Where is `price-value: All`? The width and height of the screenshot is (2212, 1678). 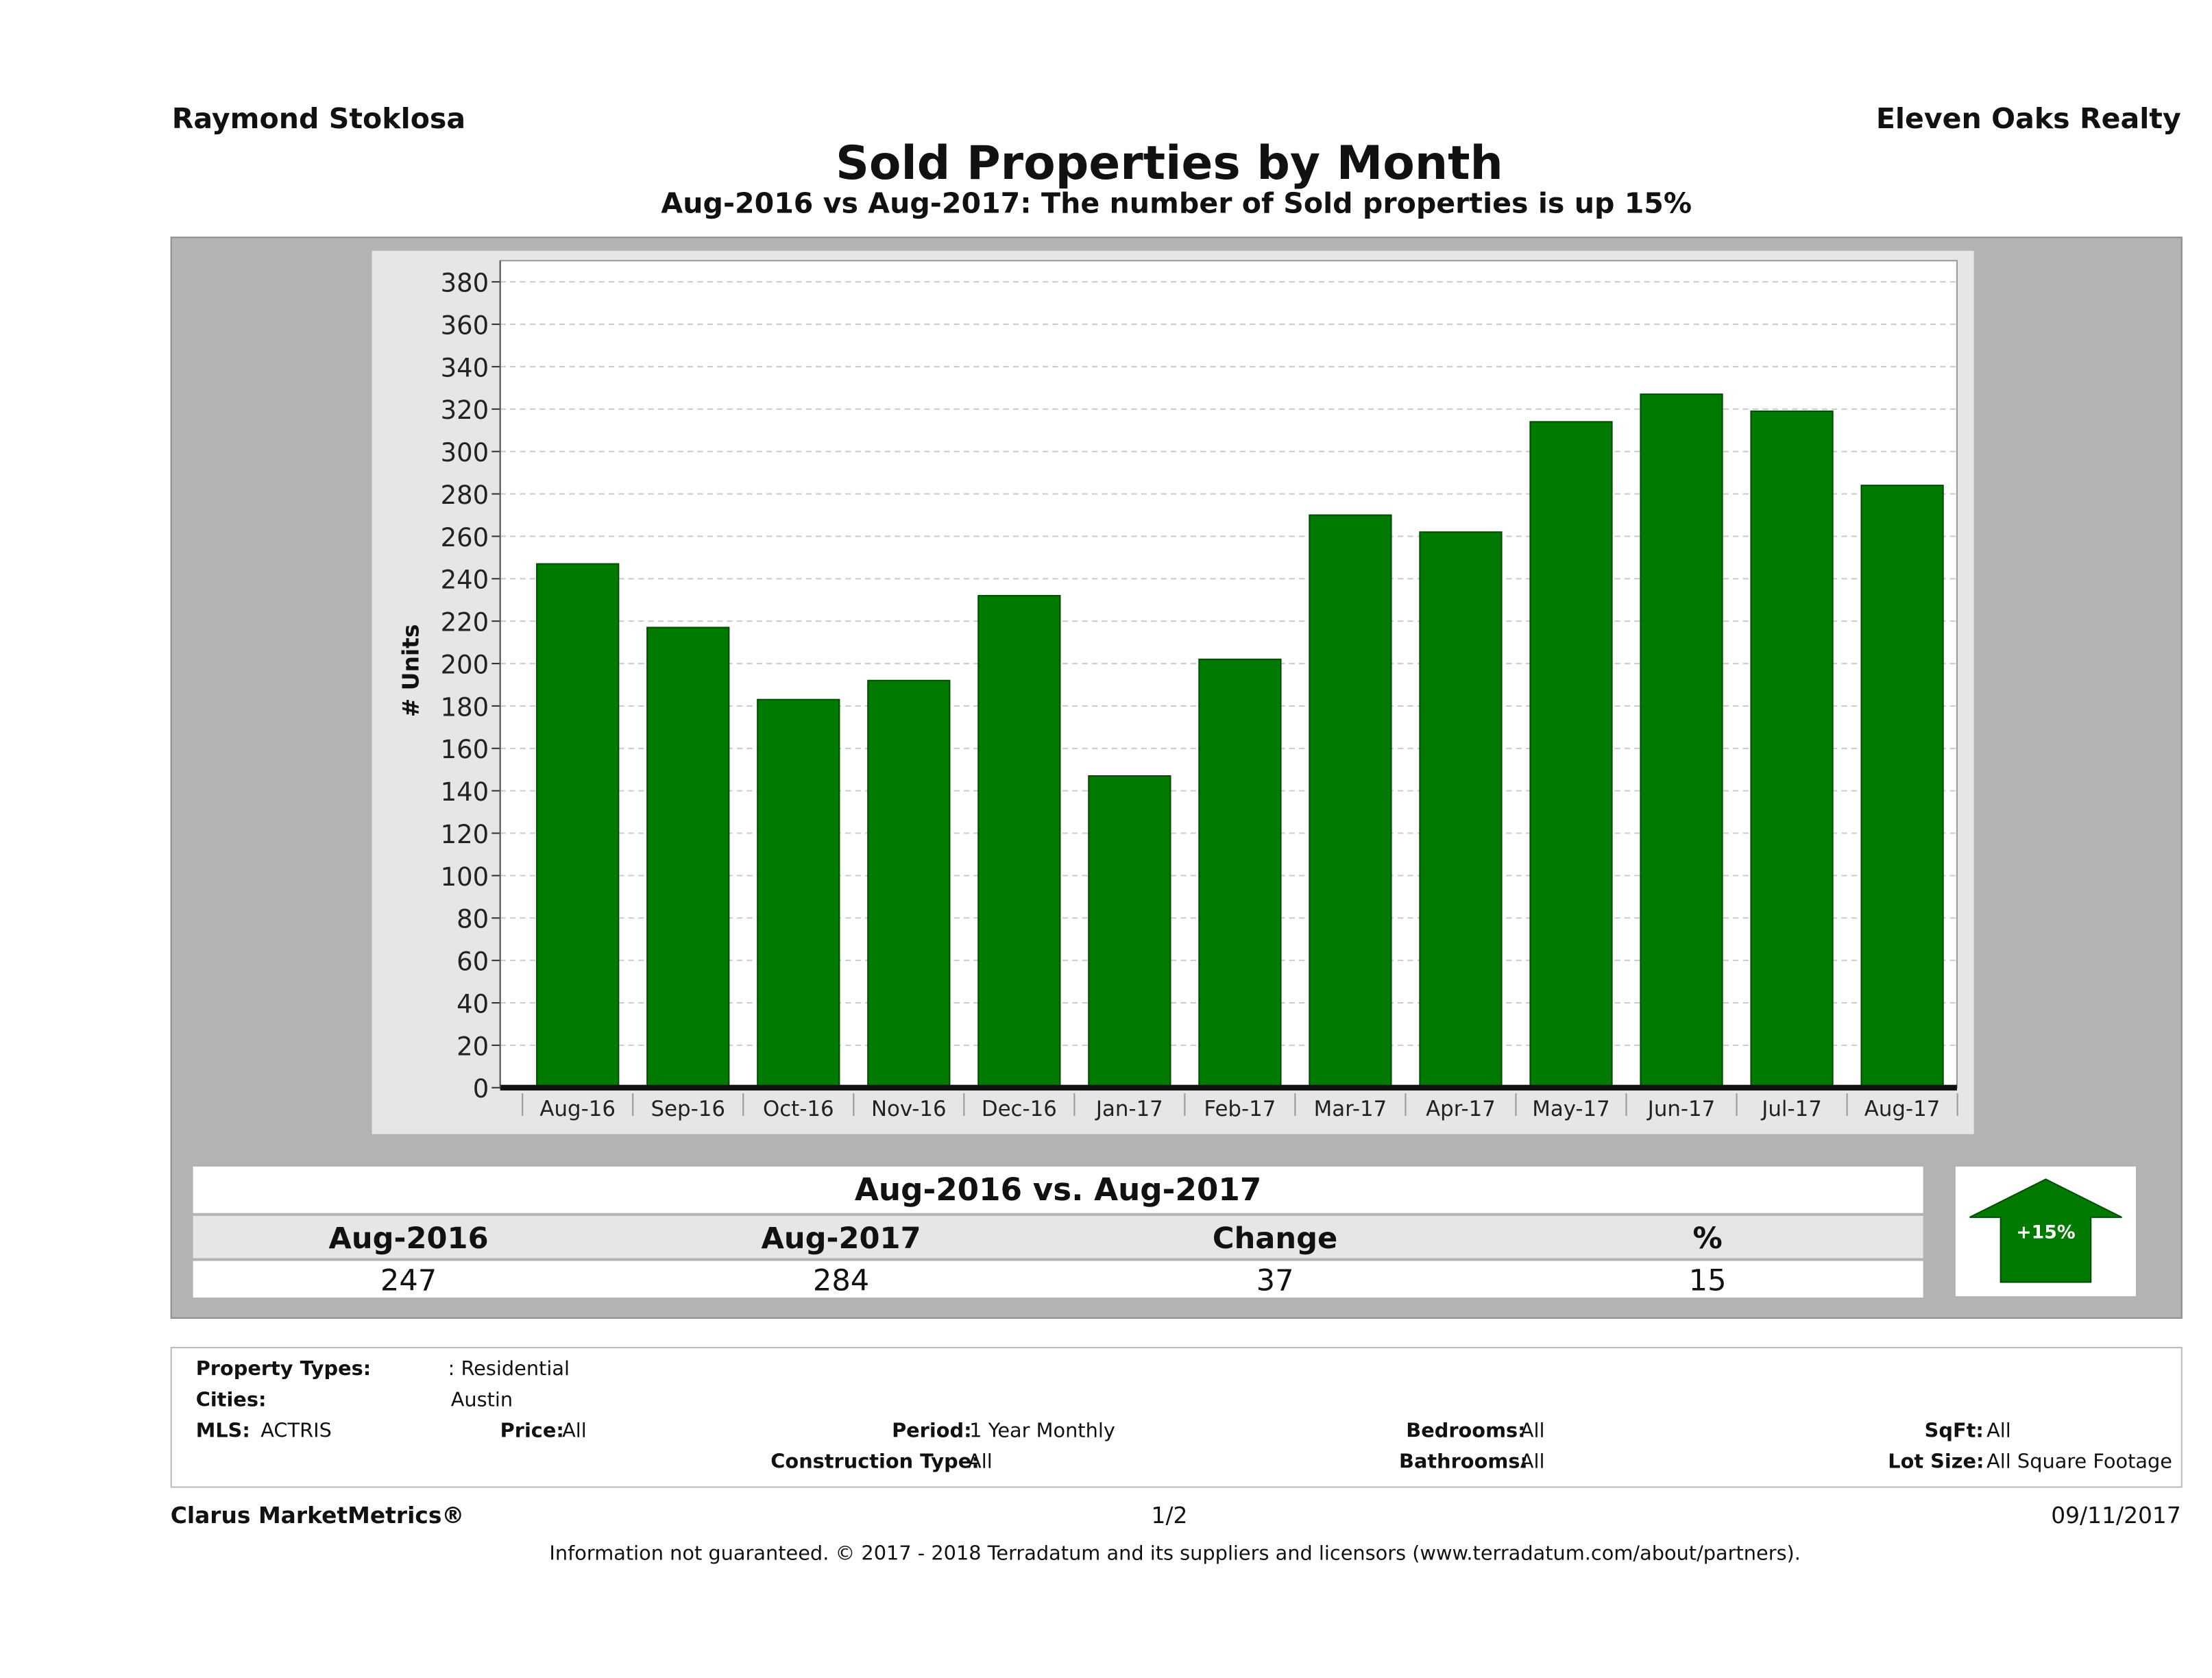
price-value: All is located at coordinates (574, 1432).